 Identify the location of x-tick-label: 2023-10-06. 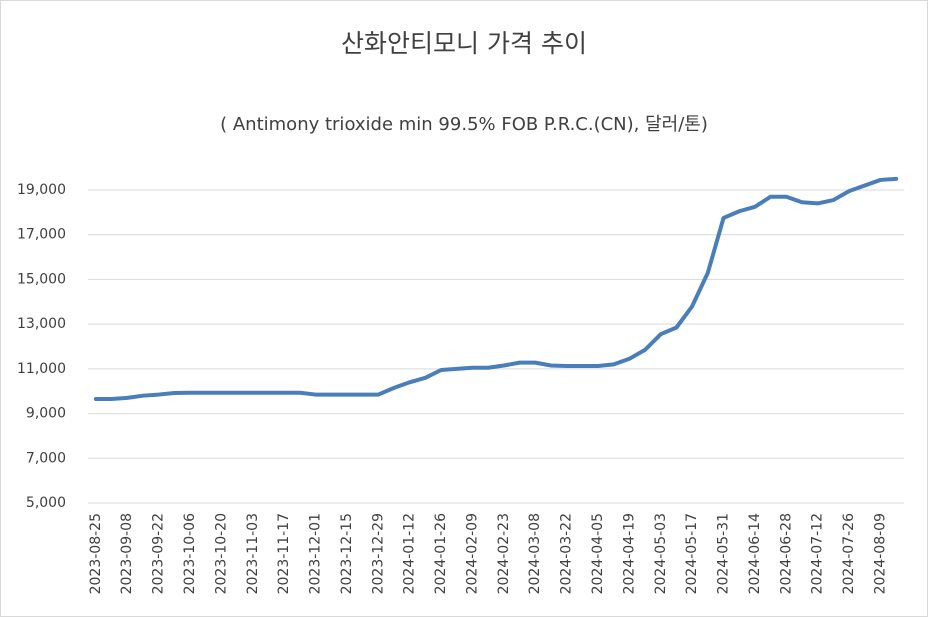
(190, 553).